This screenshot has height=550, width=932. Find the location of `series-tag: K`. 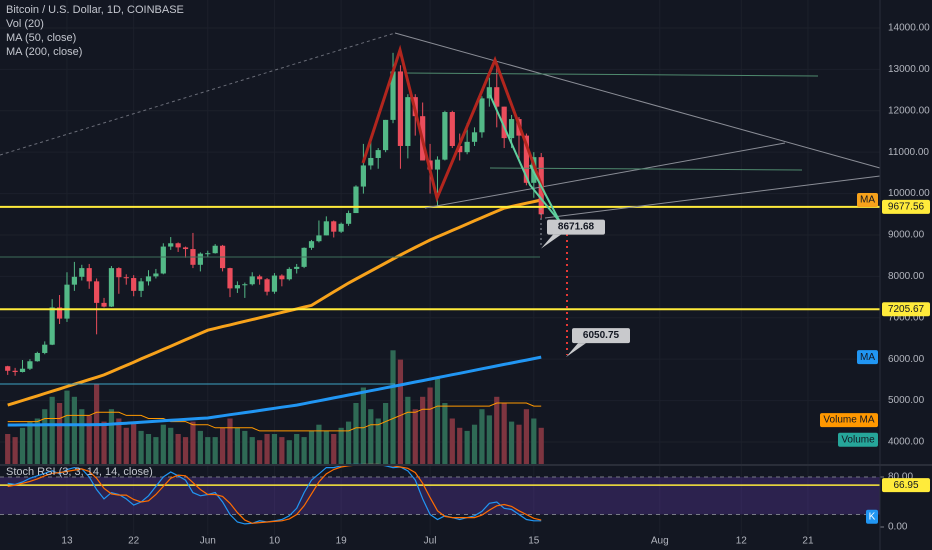

series-tag: K is located at coordinates (872, 516).